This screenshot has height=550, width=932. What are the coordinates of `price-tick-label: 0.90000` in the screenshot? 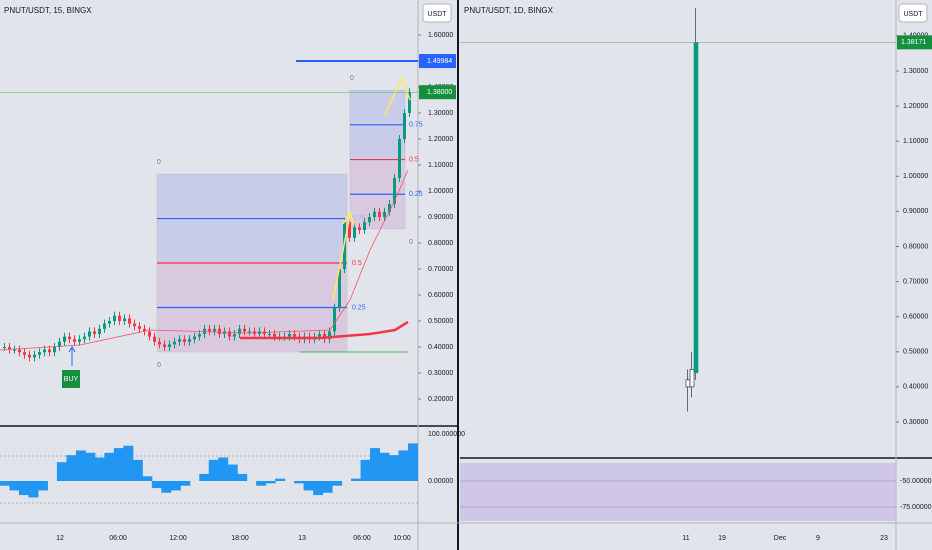 It's located at (440, 217).